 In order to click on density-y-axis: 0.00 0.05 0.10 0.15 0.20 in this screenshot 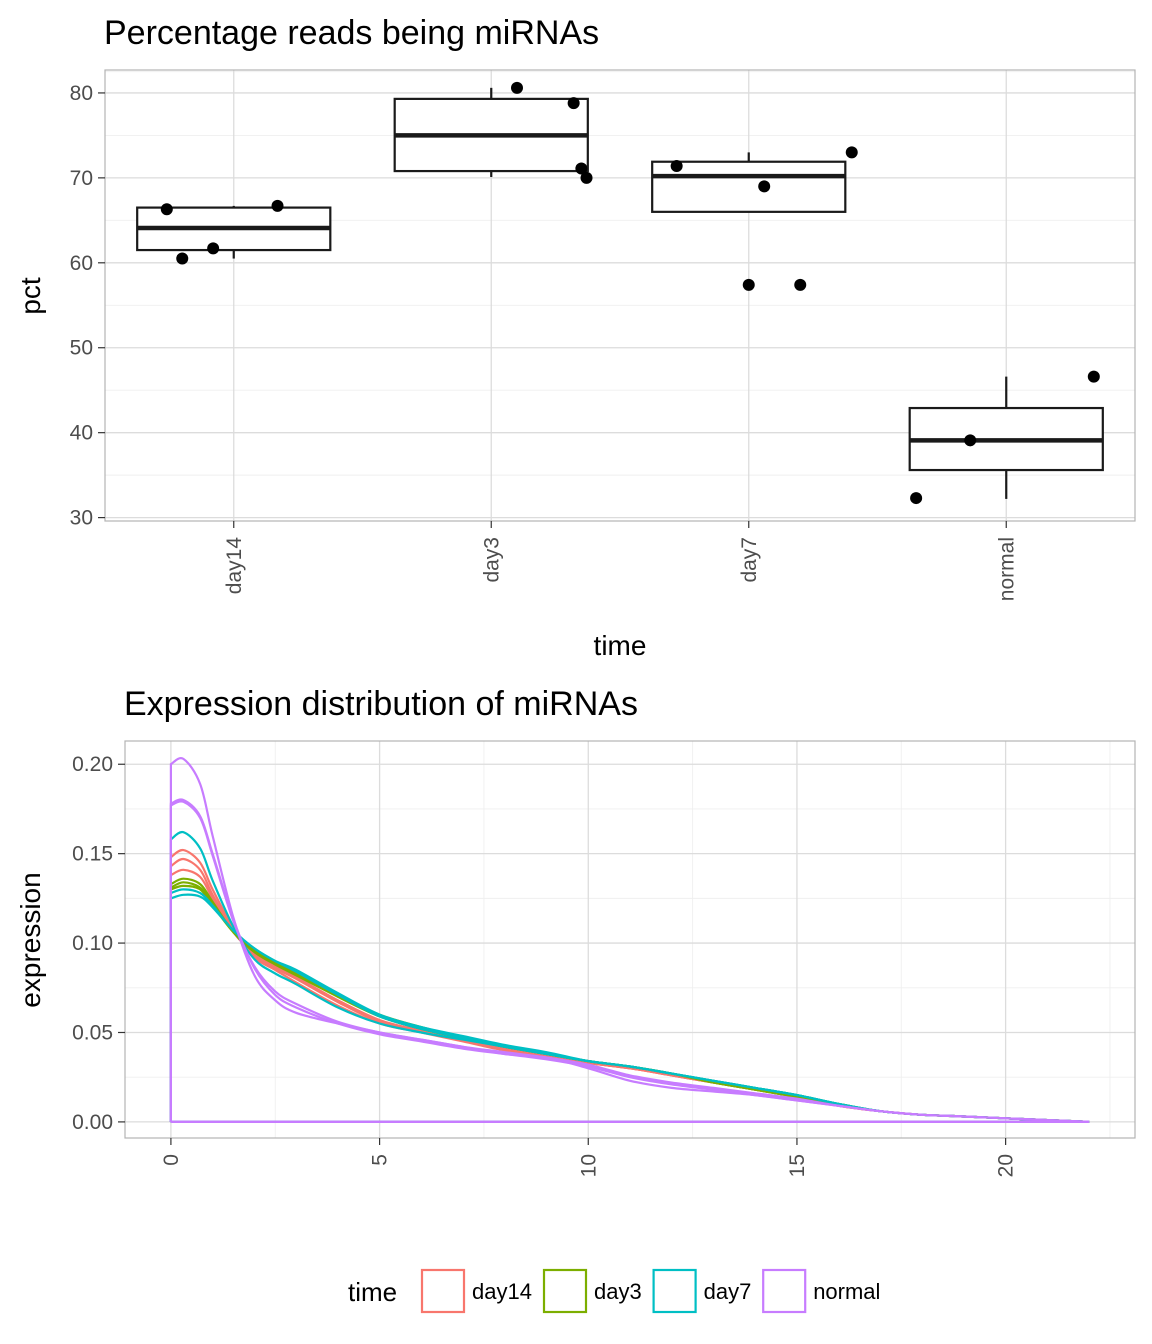, I will do `click(98, 943)`.